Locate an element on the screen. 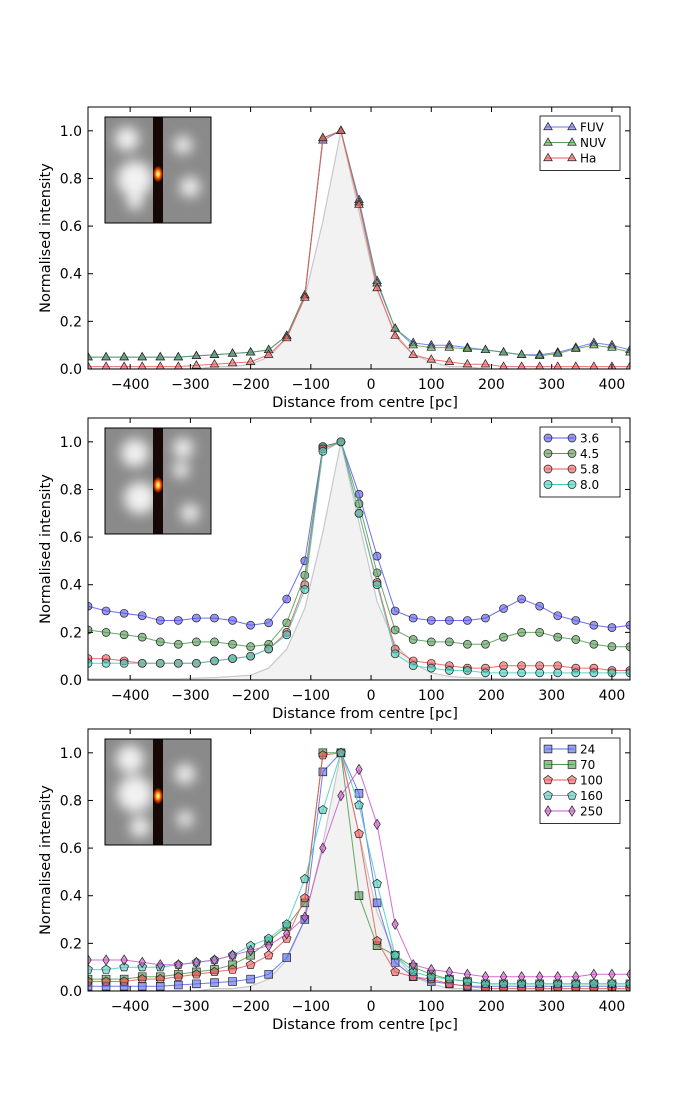 The height and width of the screenshot is (1100, 700). legend-entry-160: 160 is located at coordinates (573, 796).